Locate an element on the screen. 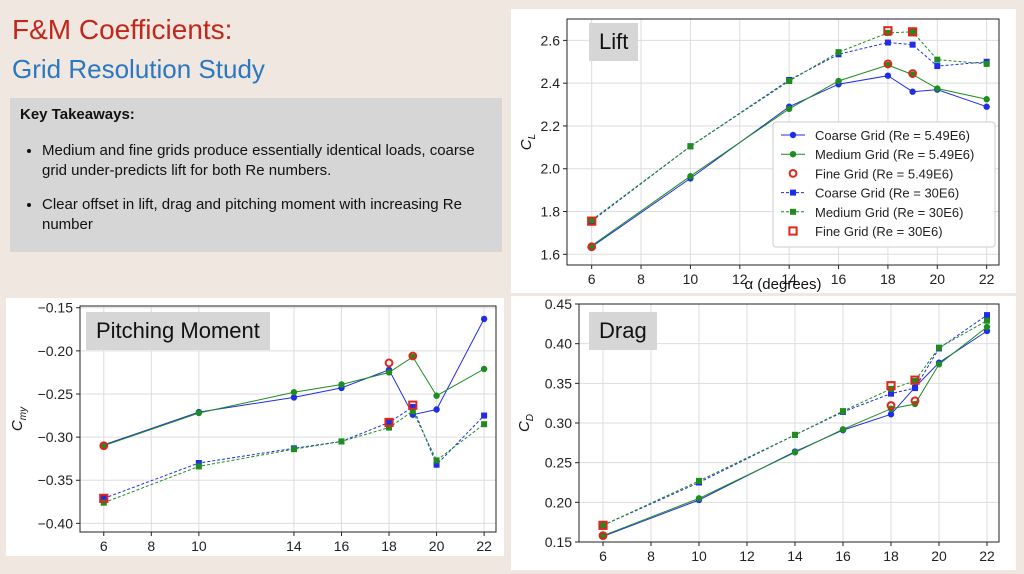  takeaways-heading: Key Takeaways: is located at coordinates (77, 114).